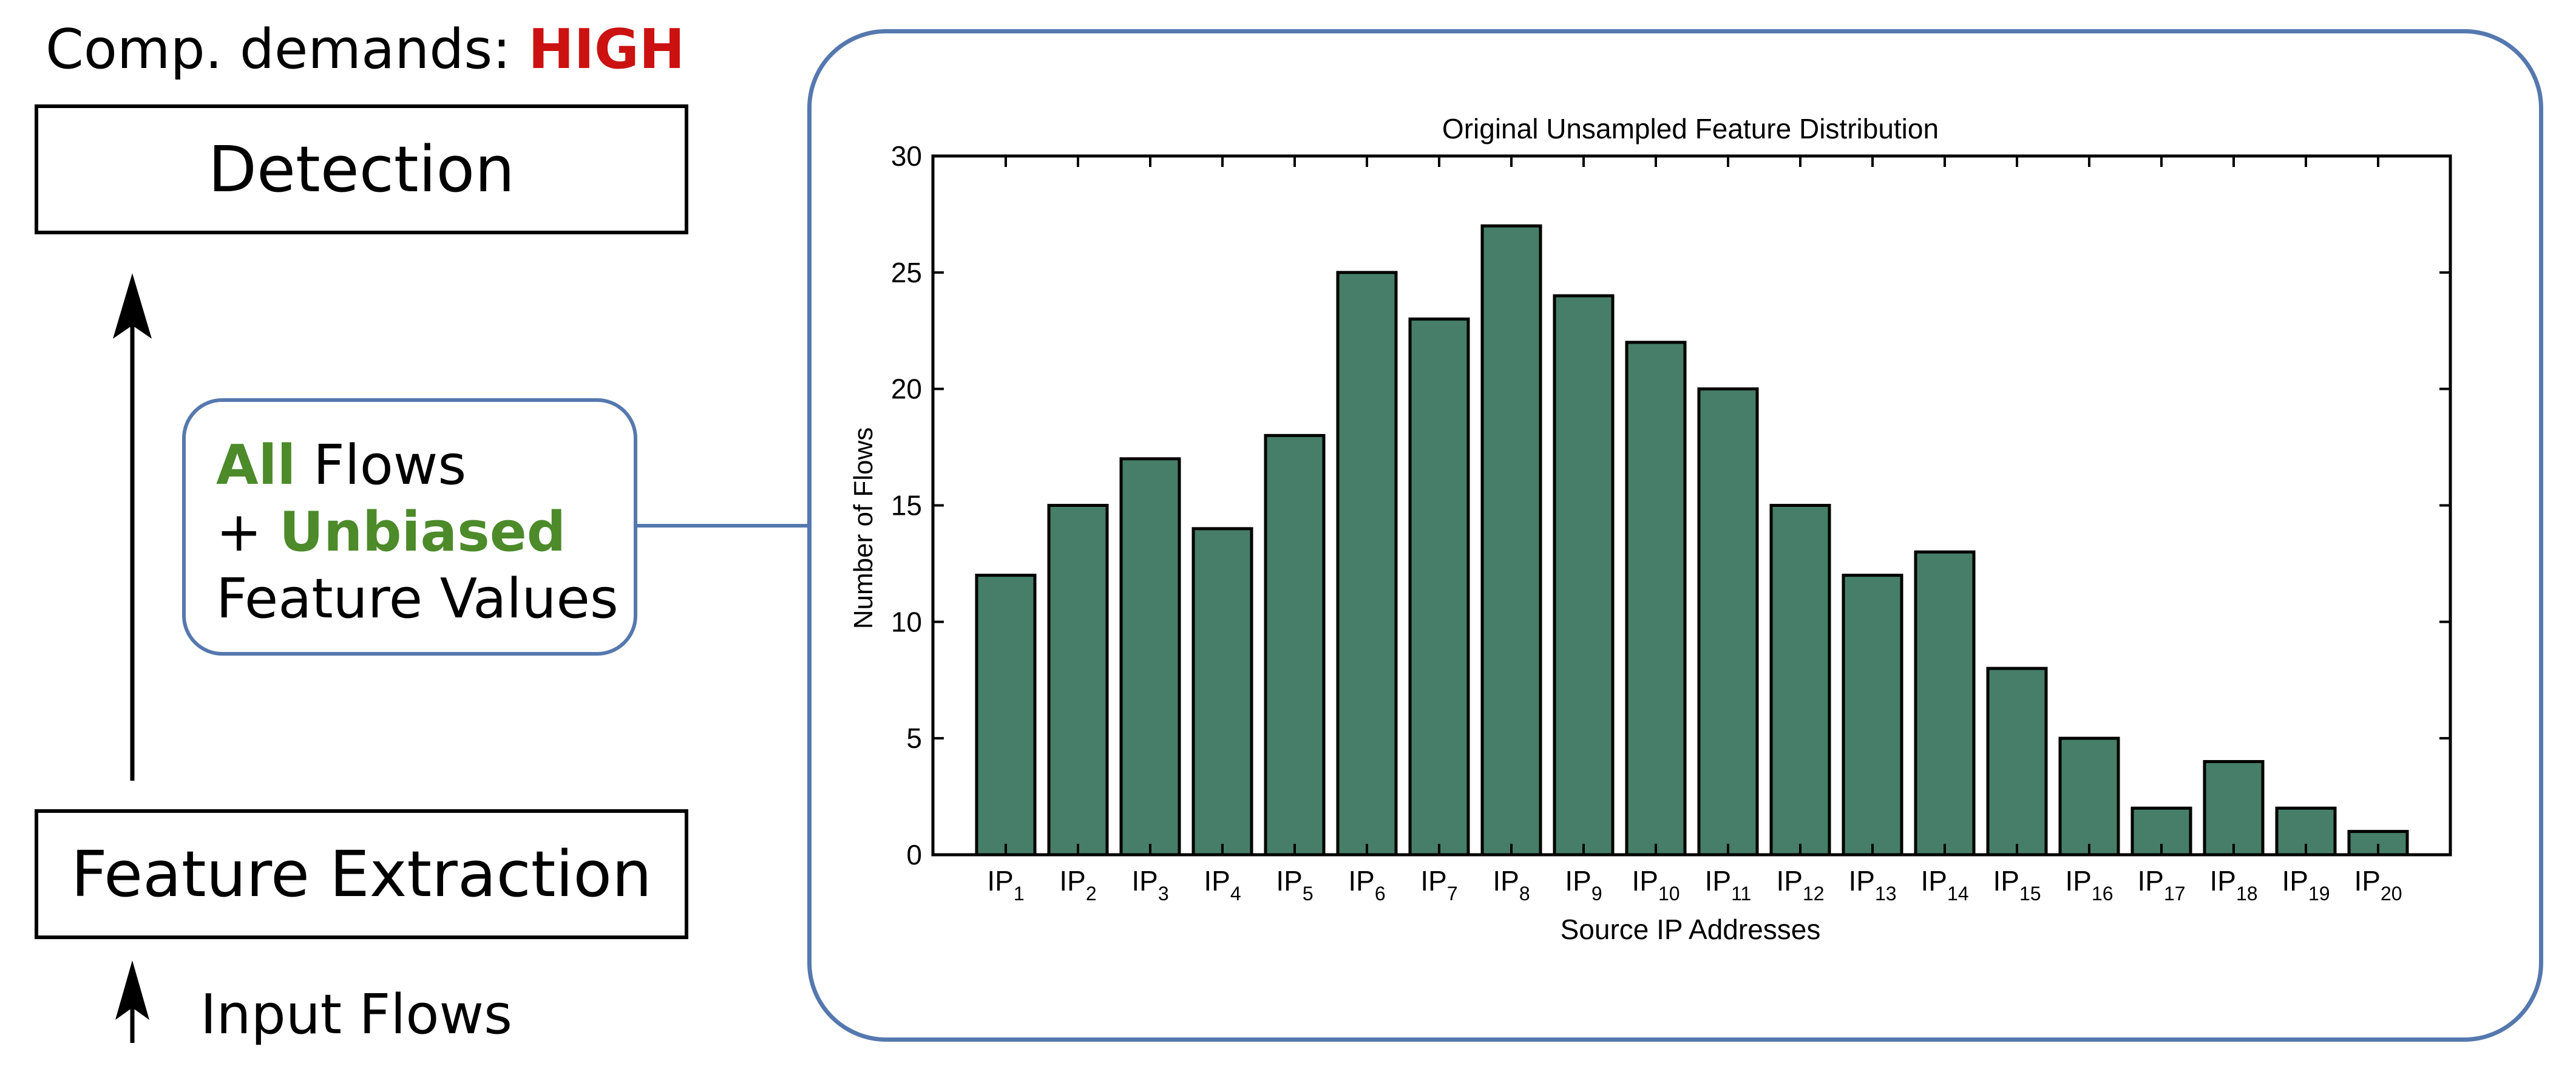 This screenshot has width=2576, height=1083. Describe the element at coordinates (1691, 929) in the screenshot. I see `x-axis-label: Source IP Addresses` at that location.